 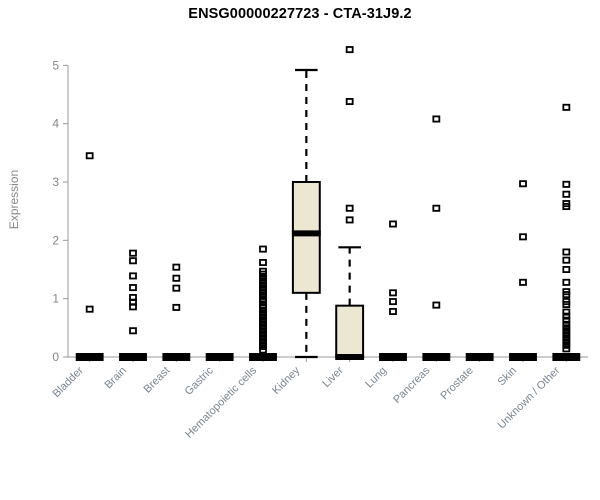 I want to click on x-tick-label-8: Pancreas, so click(x=412, y=385).